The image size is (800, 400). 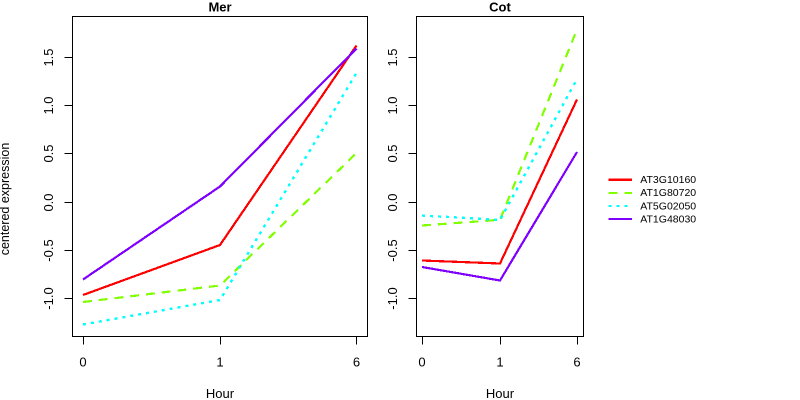 What do you see at coordinates (219, 7) in the screenshot?
I see `svg-text: Mer` at bounding box center [219, 7].